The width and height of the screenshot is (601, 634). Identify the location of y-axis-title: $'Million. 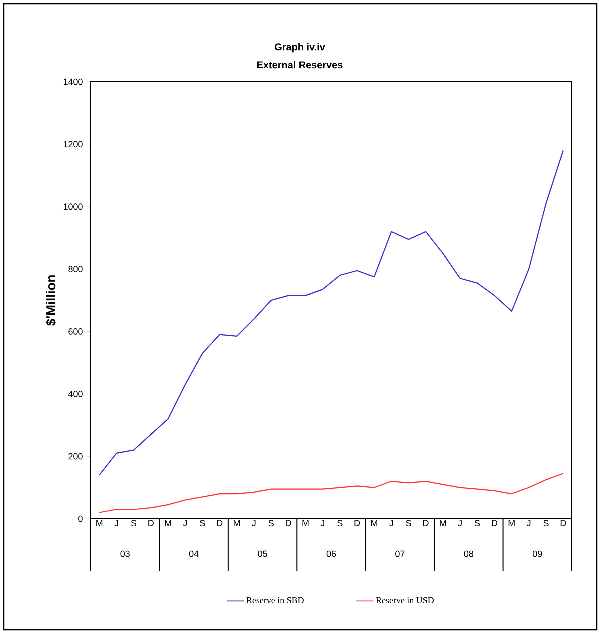
(51, 301).